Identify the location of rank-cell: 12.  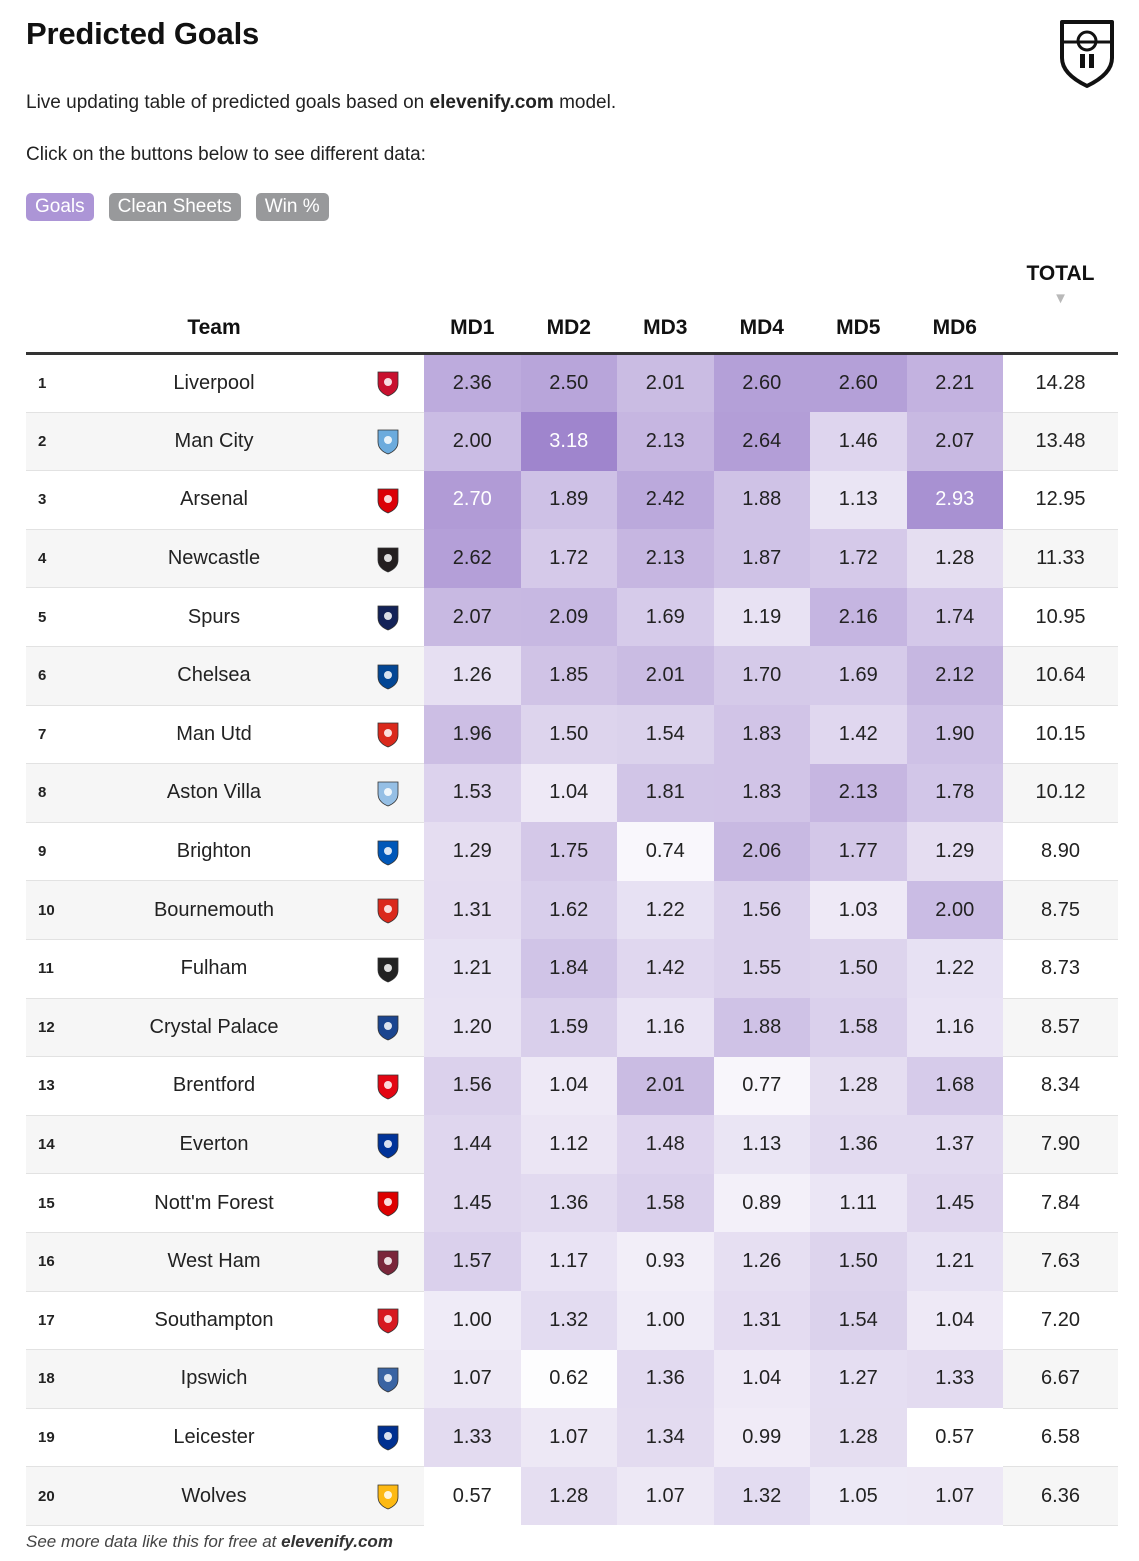
(51, 1028).